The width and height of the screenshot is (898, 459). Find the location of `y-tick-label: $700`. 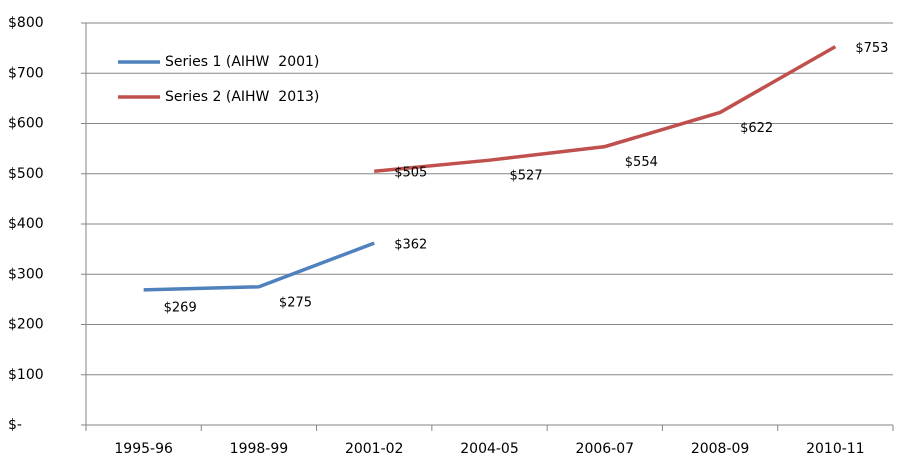

y-tick-label: $700 is located at coordinates (26, 73).